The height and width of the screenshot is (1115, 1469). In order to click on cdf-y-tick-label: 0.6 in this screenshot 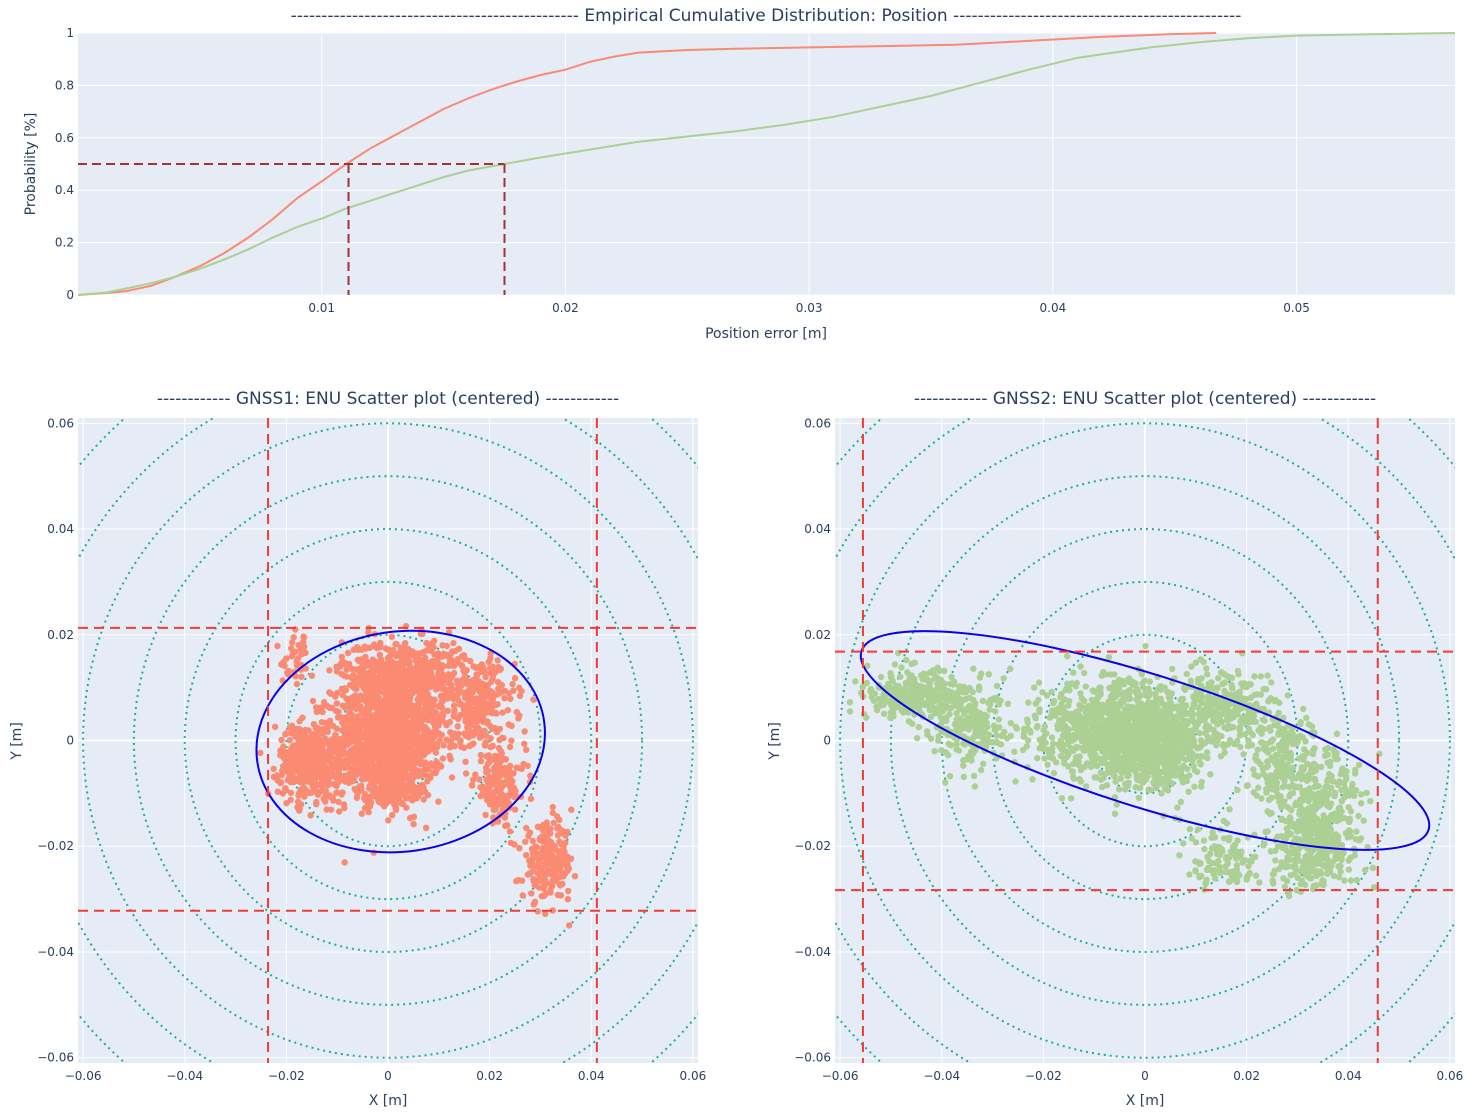, I will do `click(64, 138)`.